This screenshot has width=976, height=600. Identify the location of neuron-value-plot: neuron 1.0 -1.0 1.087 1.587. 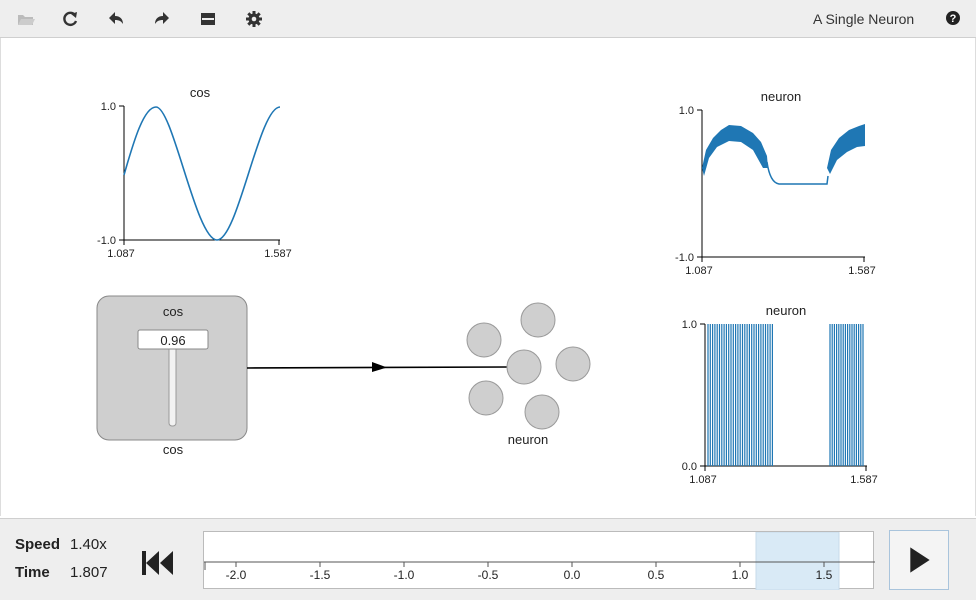
(775, 183).